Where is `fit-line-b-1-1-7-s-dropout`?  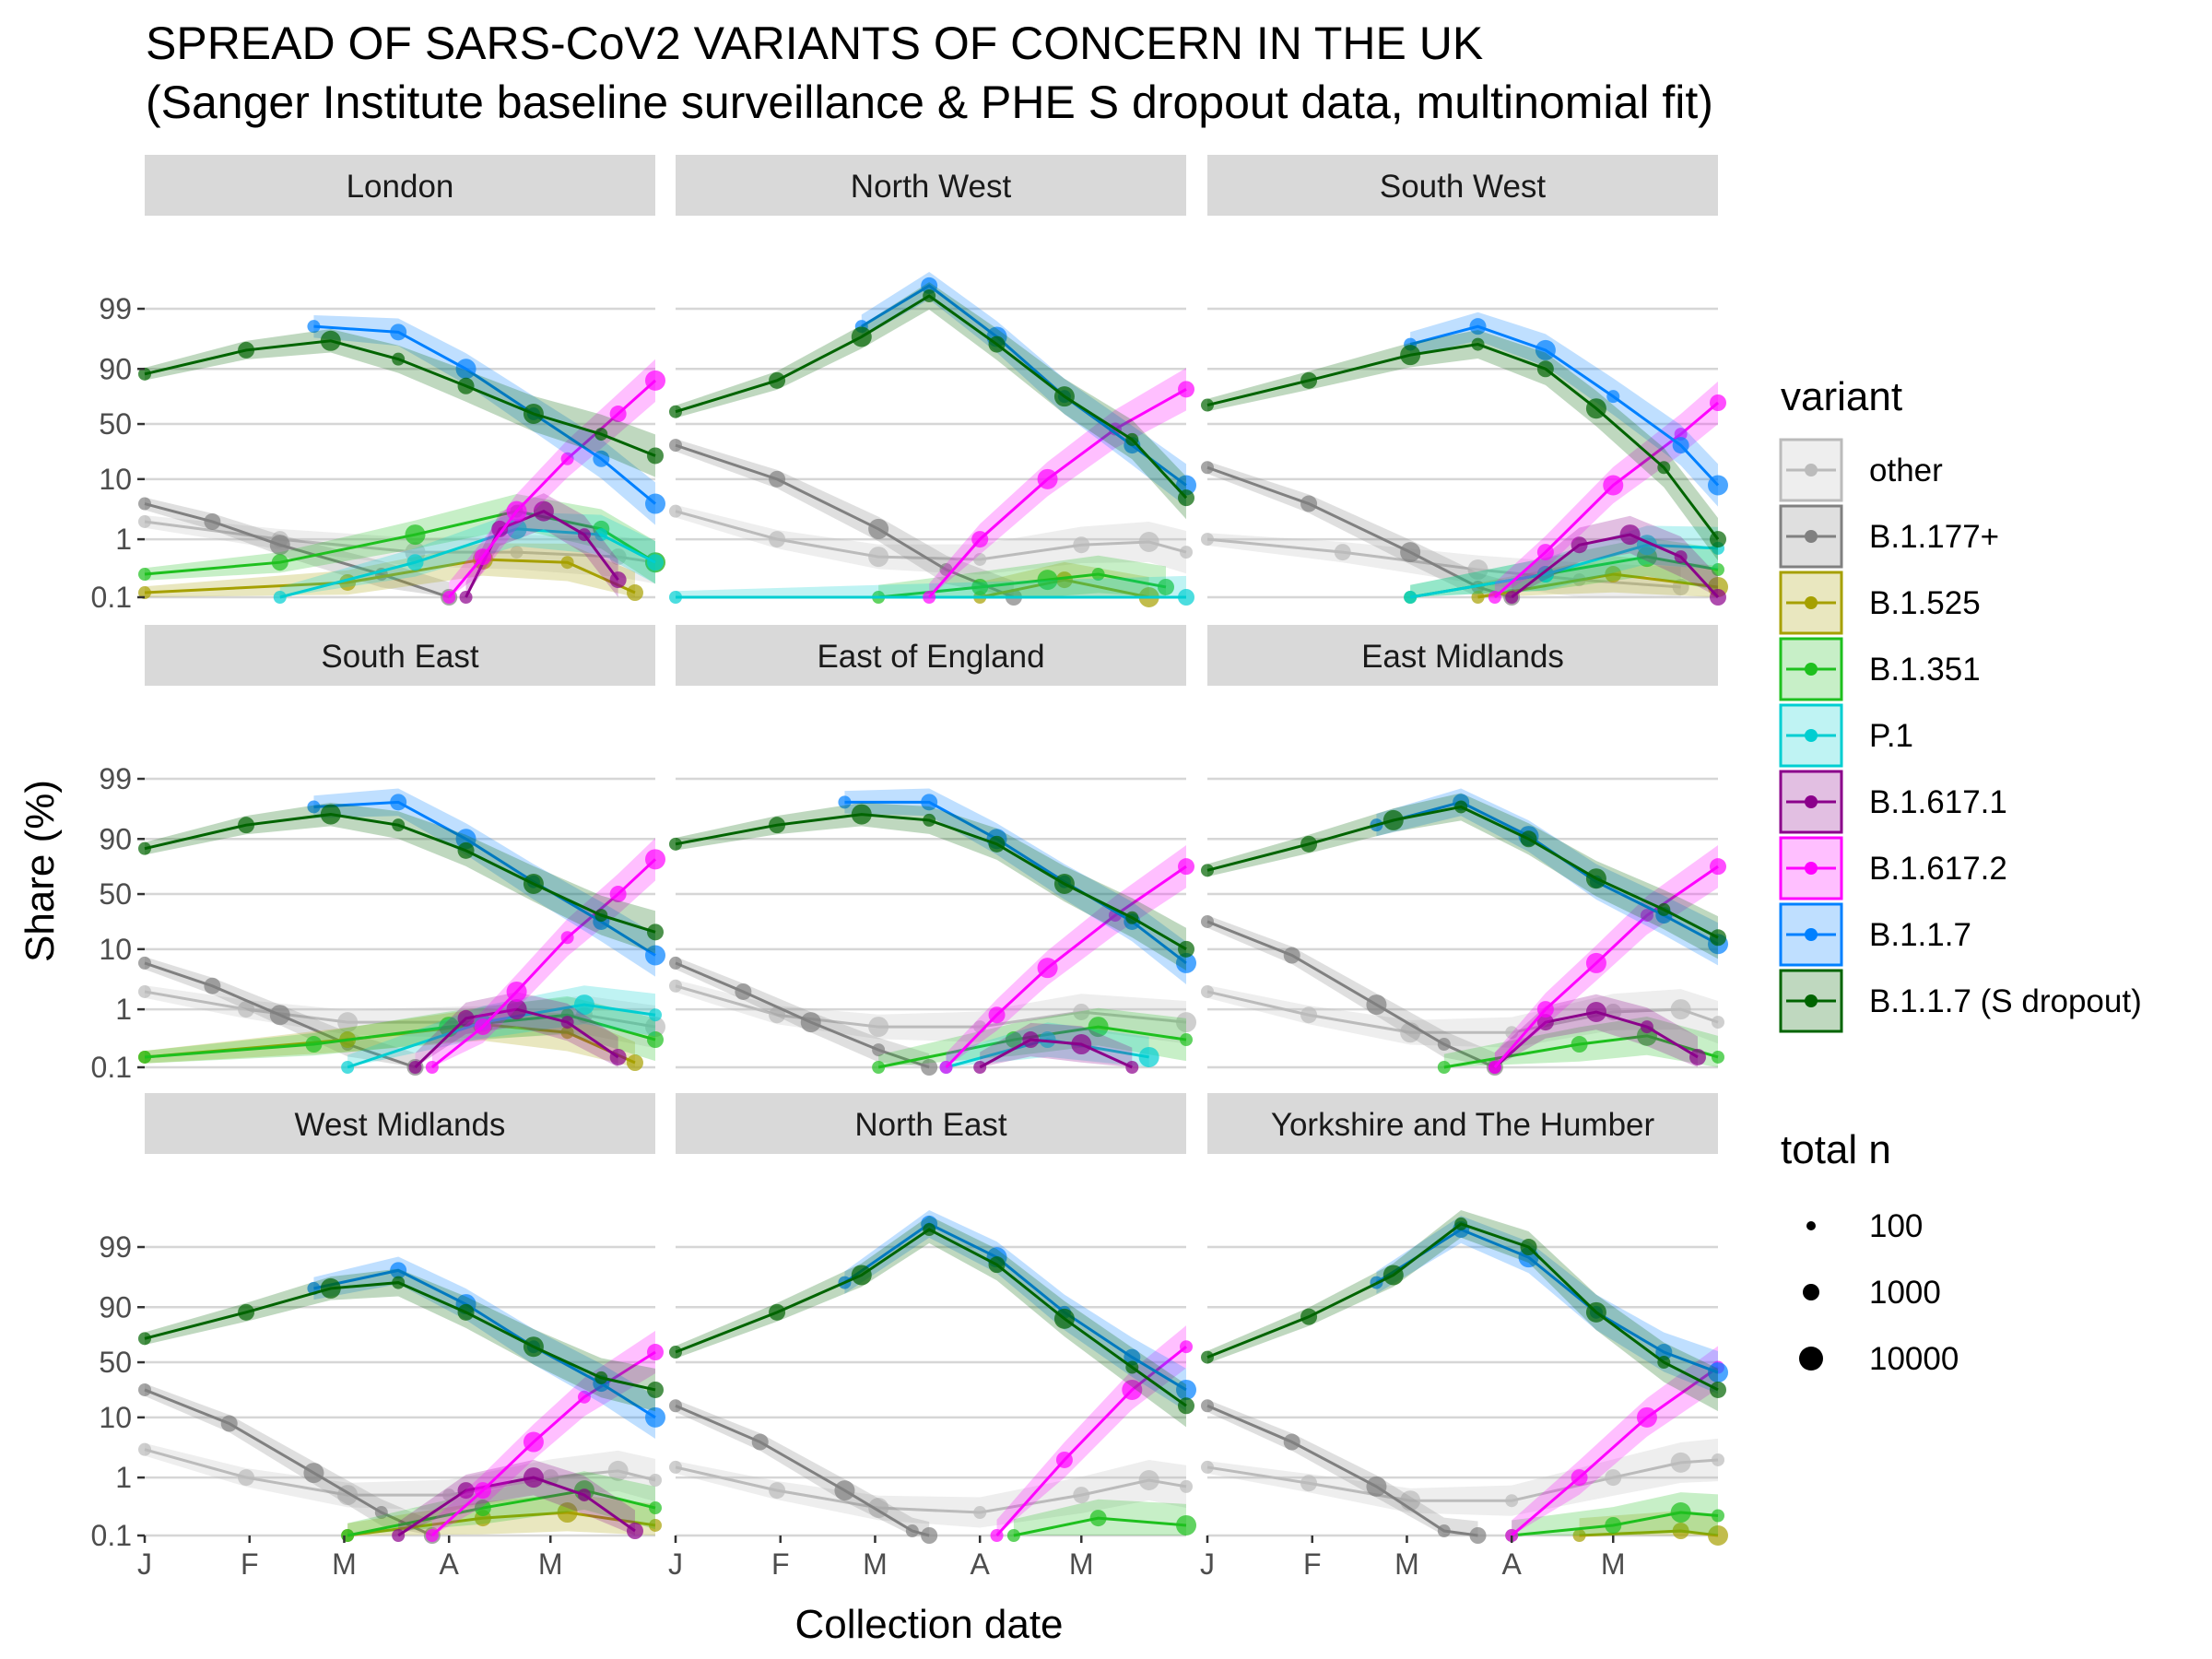 fit-line-b-1-1-7-s-dropout is located at coordinates (400, 1336).